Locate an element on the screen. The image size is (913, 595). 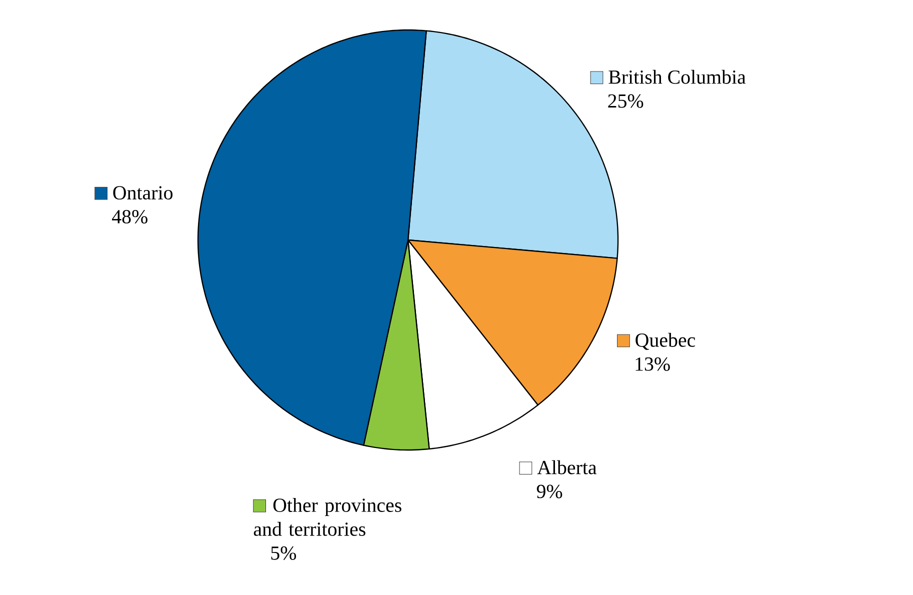
data-label: 48% is located at coordinates (130, 217).